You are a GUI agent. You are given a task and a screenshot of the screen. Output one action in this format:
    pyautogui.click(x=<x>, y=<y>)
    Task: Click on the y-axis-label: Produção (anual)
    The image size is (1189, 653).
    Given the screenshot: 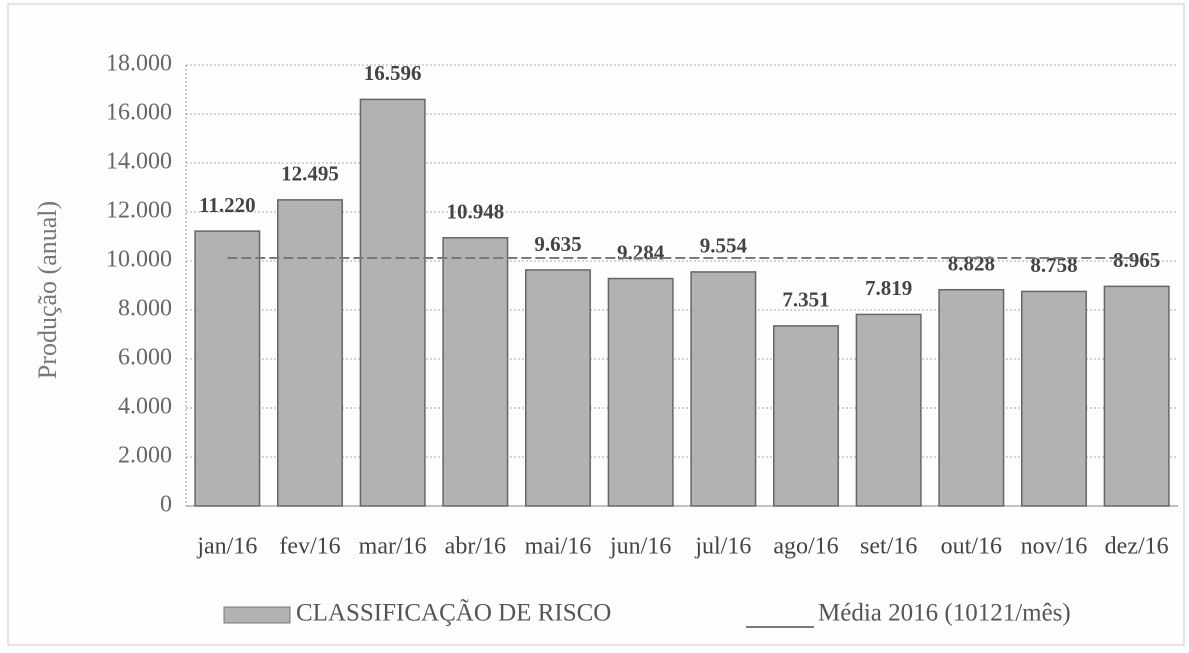 What is the action you would take?
    pyautogui.click(x=47, y=290)
    